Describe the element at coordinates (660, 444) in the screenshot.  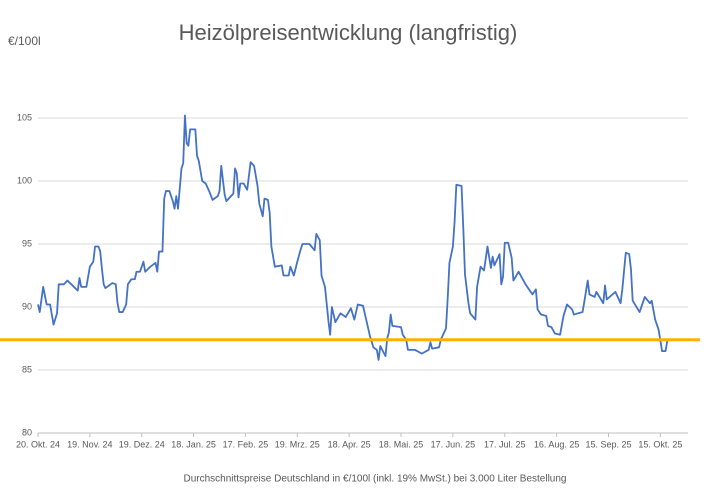
I see `x-tick-label: 15. Okt. 25` at that location.